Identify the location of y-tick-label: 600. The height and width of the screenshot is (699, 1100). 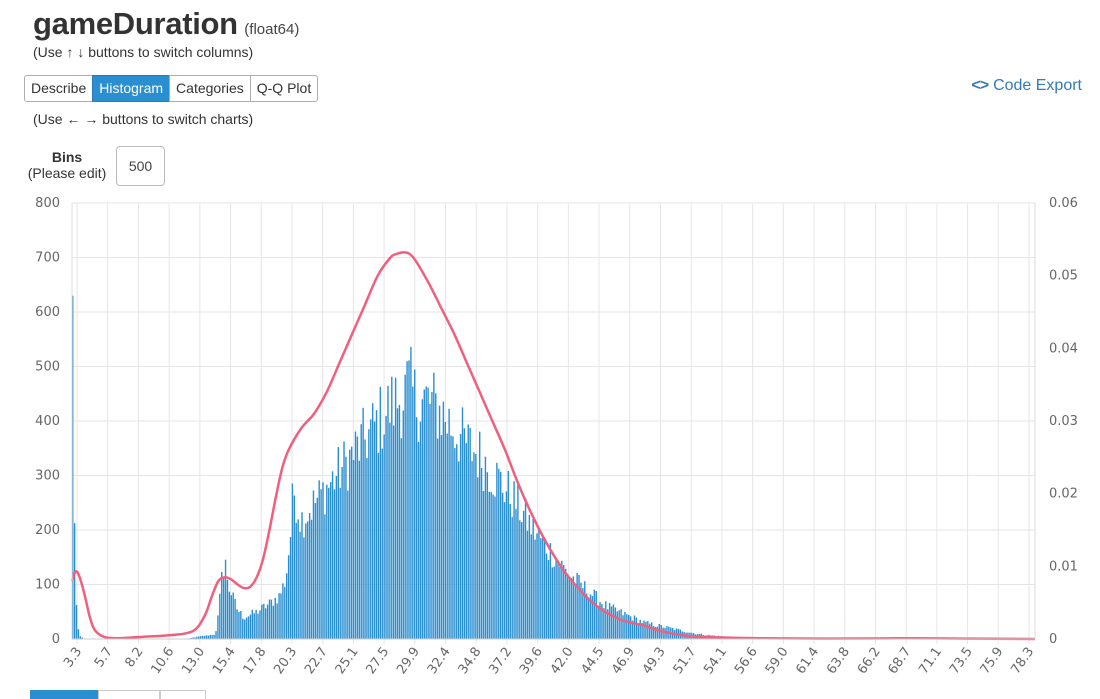
(47, 312).